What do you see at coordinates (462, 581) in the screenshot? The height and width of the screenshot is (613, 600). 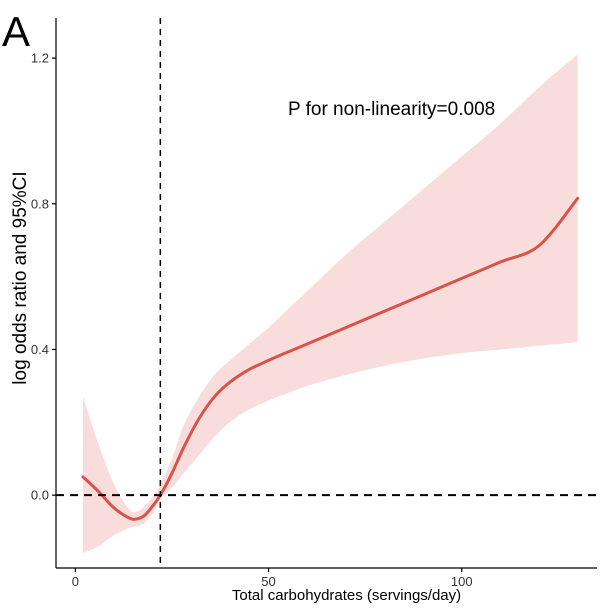 I see `x-tick-label: 100` at bounding box center [462, 581].